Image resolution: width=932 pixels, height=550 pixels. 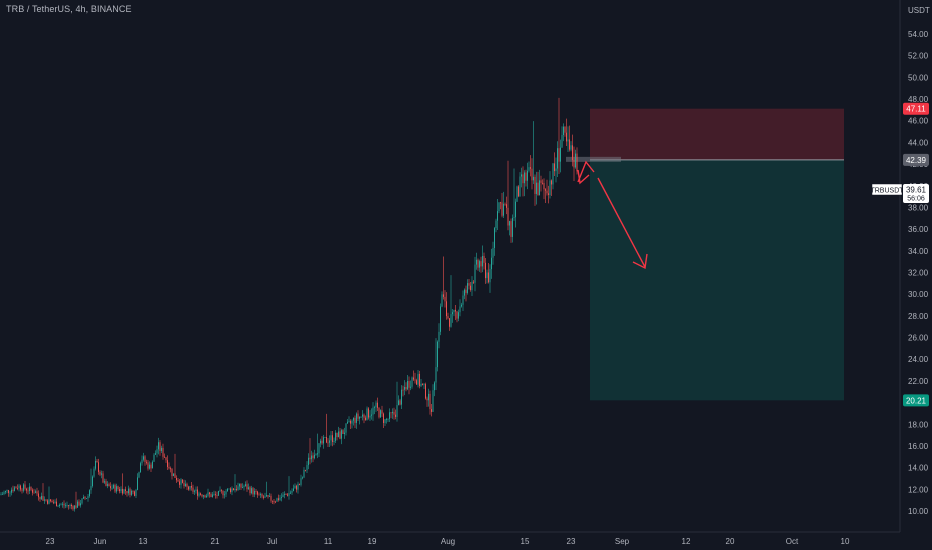 I want to click on time-tick-label: 12, so click(x=686, y=541).